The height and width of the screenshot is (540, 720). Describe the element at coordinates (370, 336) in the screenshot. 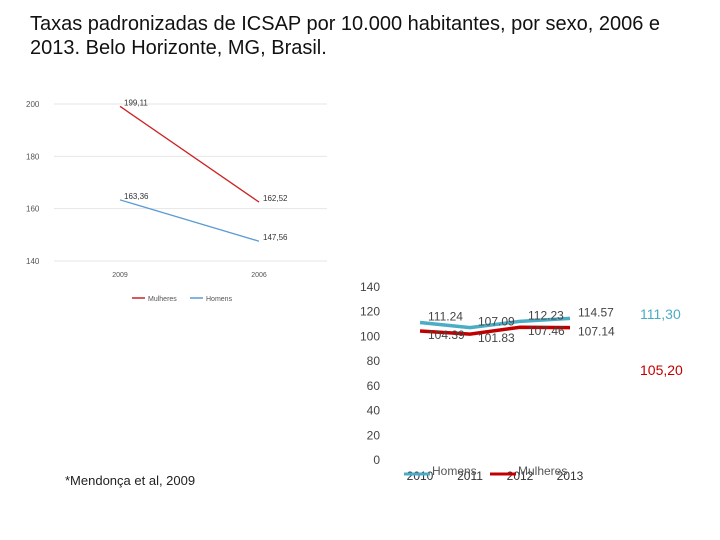

I see `y-tick-label: 100` at that location.